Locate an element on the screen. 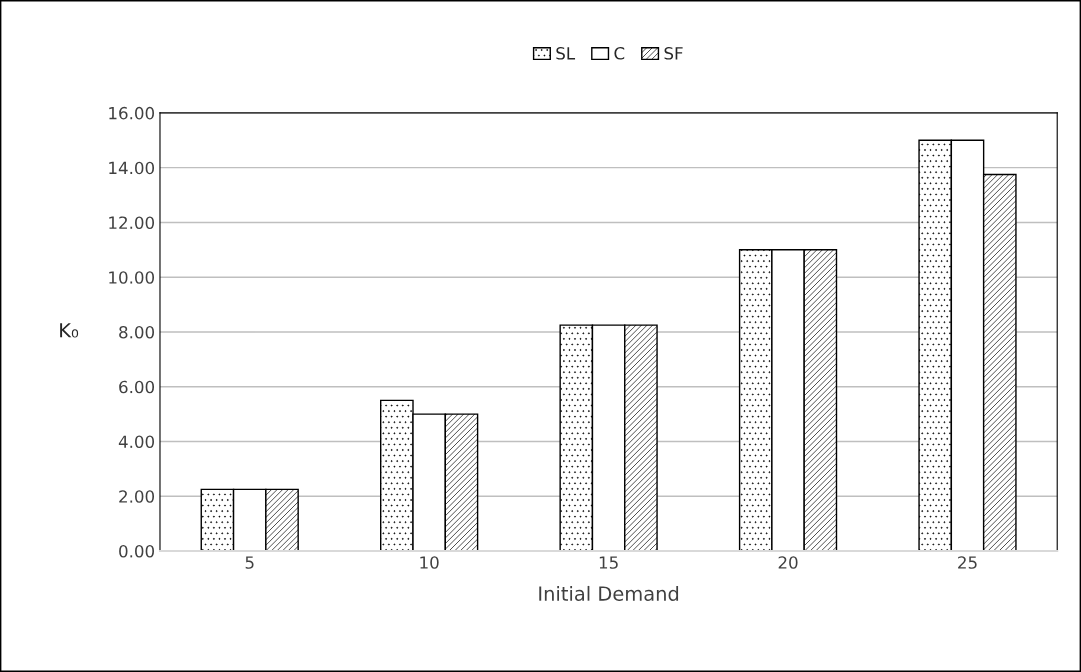  y-tick-label: 8.00 is located at coordinates (137, 332).